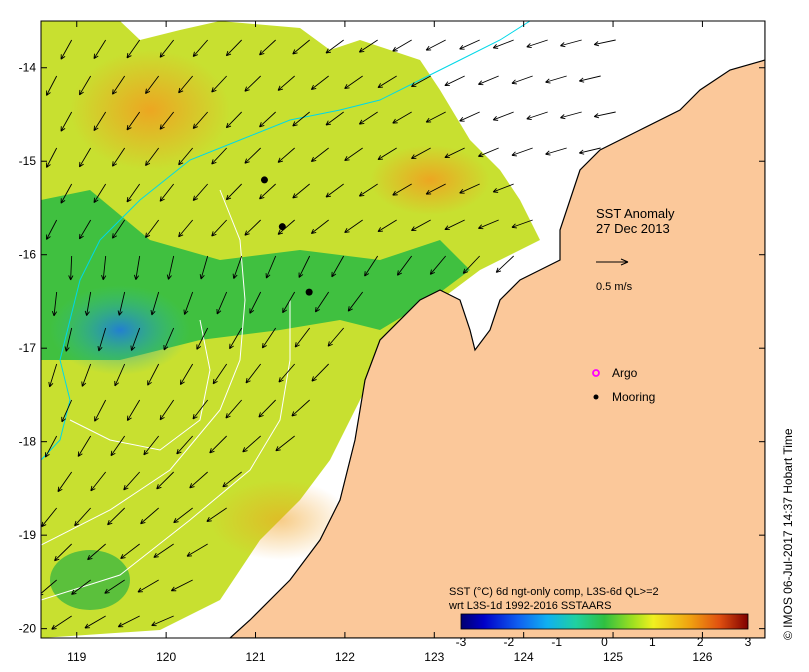 This screenshot has width=809, height=672. What do you see at coordinates (282, 227) in the screenshot?
I see `mooring-marker` at bounding box center [282, 227].